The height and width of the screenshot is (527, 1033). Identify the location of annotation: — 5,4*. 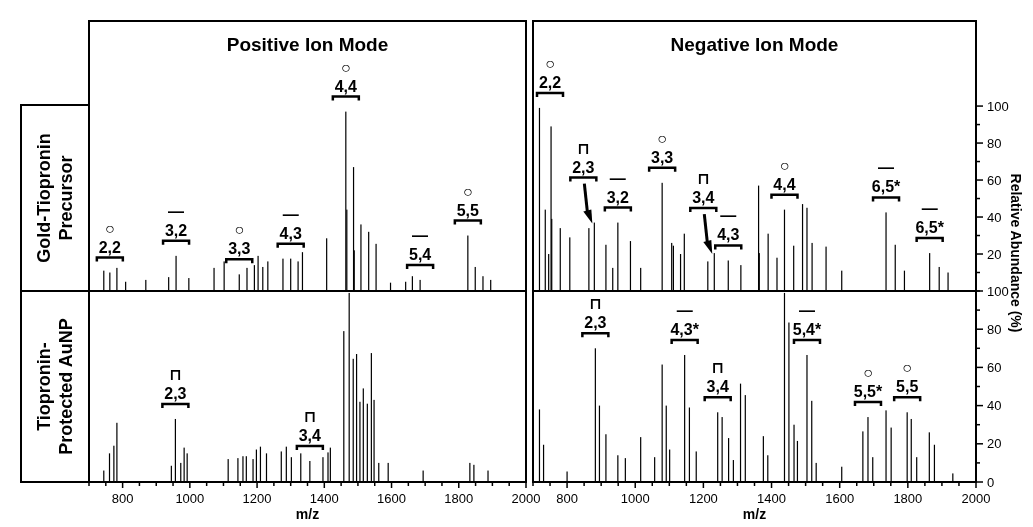
(807, 319).